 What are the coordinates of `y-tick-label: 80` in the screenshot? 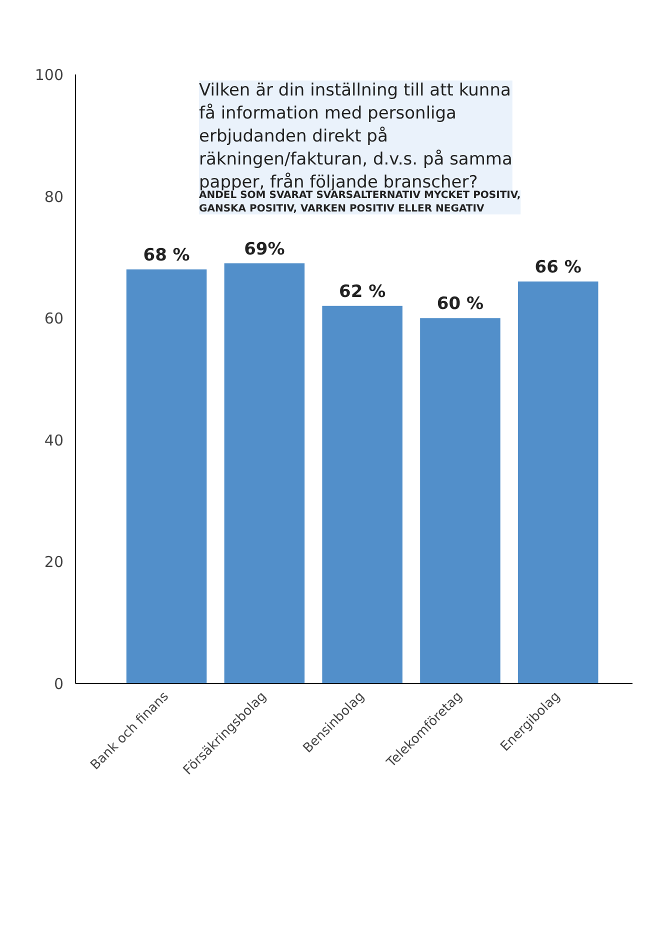 It's located at (54, 197).